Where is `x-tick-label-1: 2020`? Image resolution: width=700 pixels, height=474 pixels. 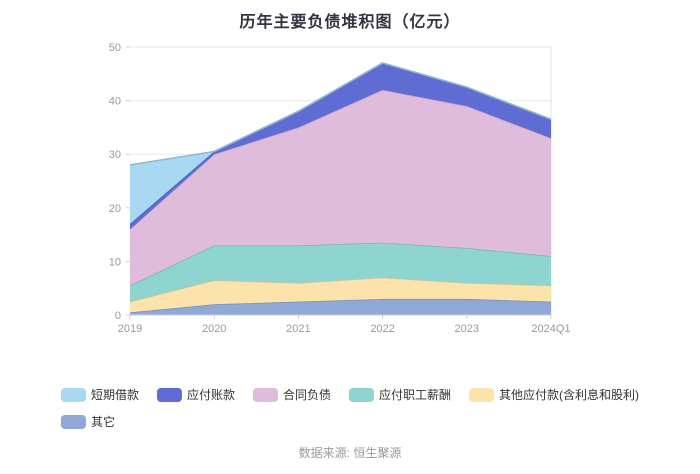
x-tick-label-1: 2020 is located at coordinates (214, 329).